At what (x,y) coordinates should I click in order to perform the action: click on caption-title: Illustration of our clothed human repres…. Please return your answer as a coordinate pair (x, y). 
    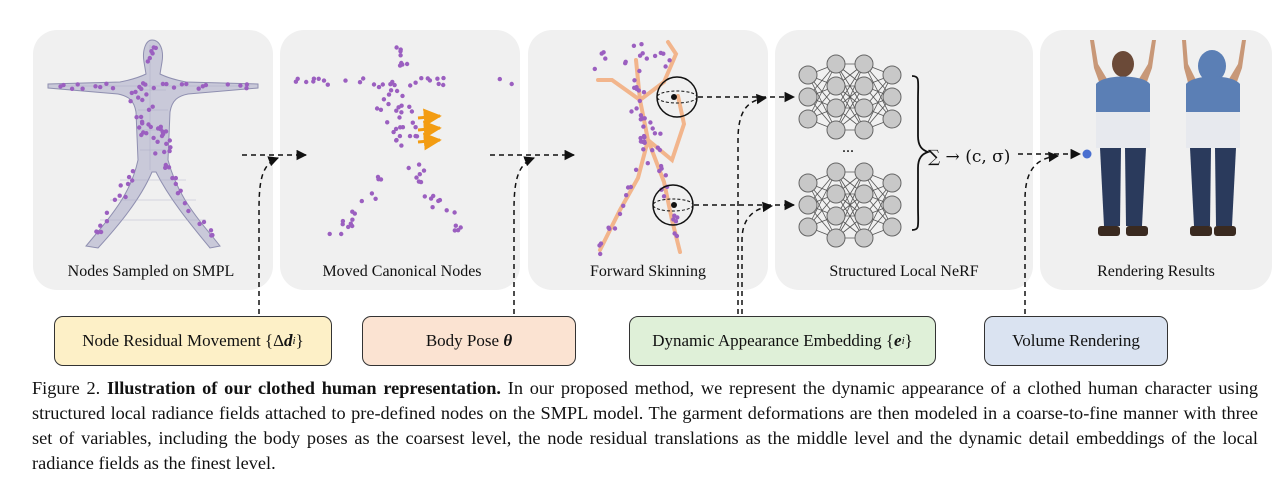
    Looking at the image, I should click on (304, 388).